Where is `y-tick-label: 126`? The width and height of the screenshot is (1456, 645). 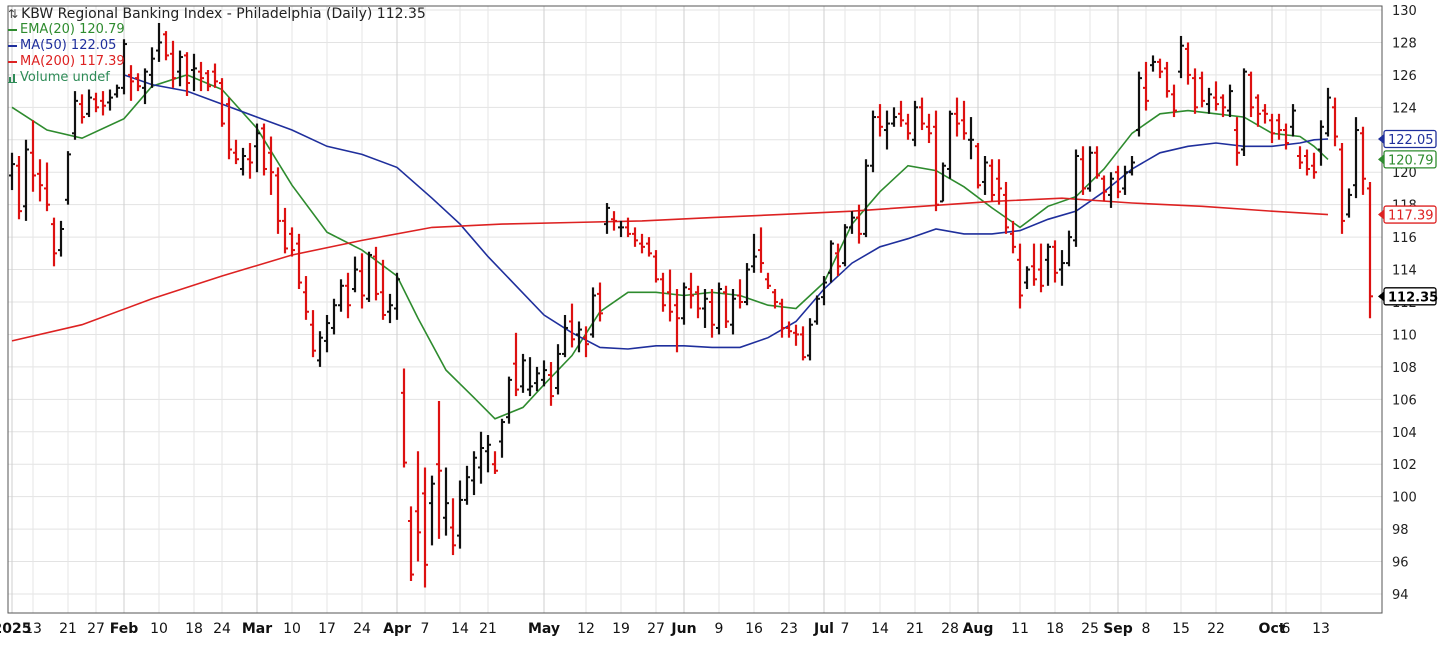 y-tick-label: 126 is located at coordinates (1404, 76).